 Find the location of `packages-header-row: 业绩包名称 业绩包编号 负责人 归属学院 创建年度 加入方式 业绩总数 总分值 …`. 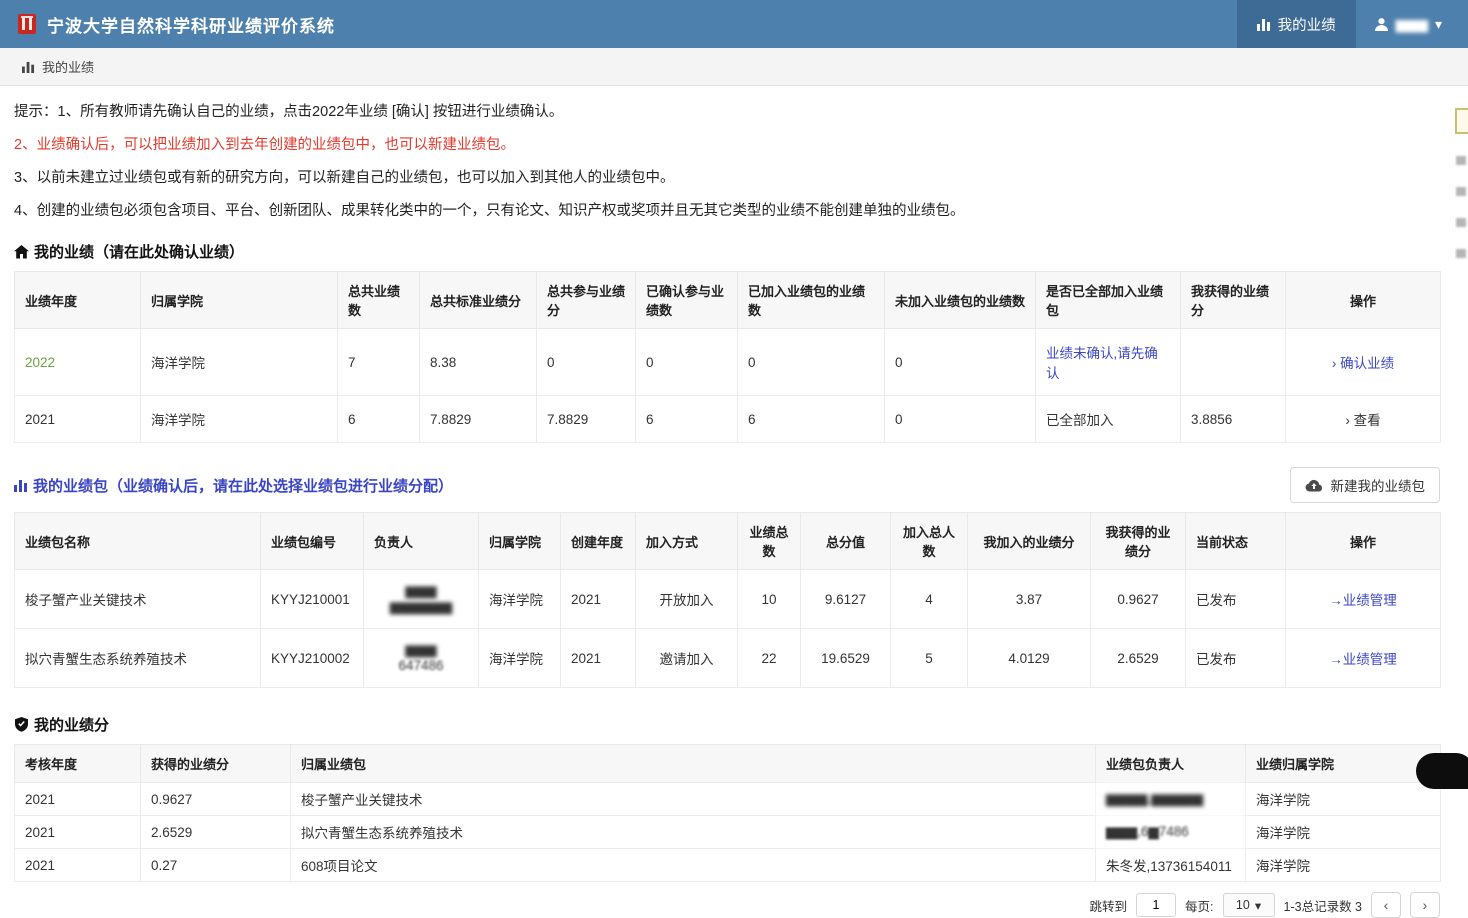

packages-header-row: 业绩包名称 业绩包编号 负责人 归属学院 创建年度 加入方式 业绩总数 总分值 … is located at coordinates (727, 541).